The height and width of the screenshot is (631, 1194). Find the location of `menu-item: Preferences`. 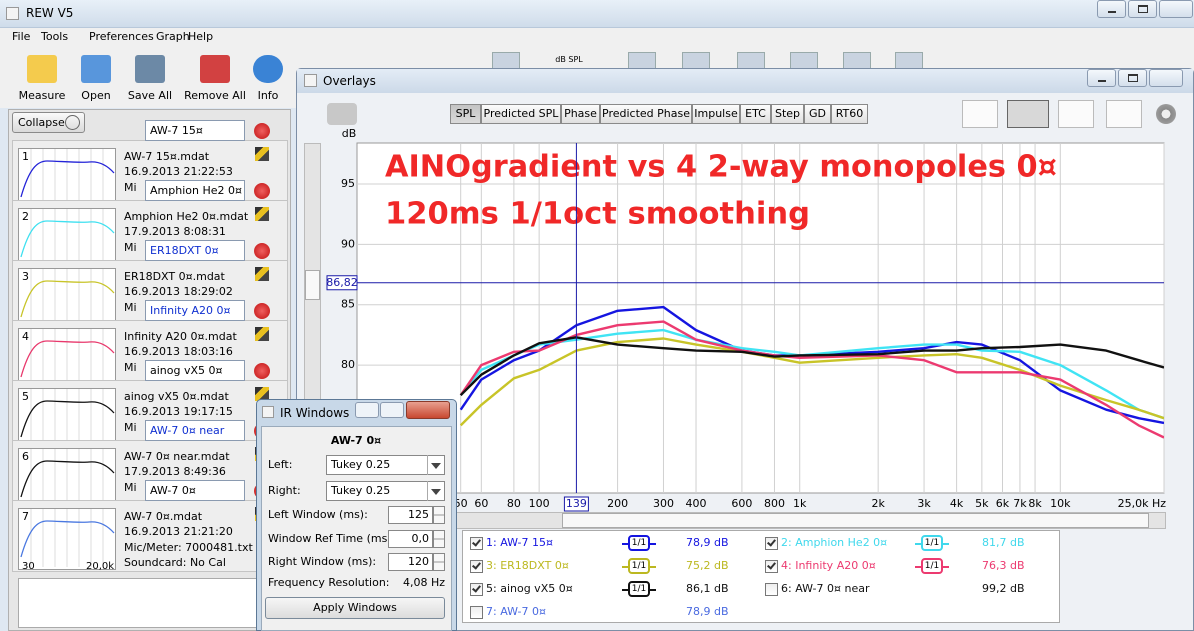

menu-item: Preferences is located at coordinates (121, 36).